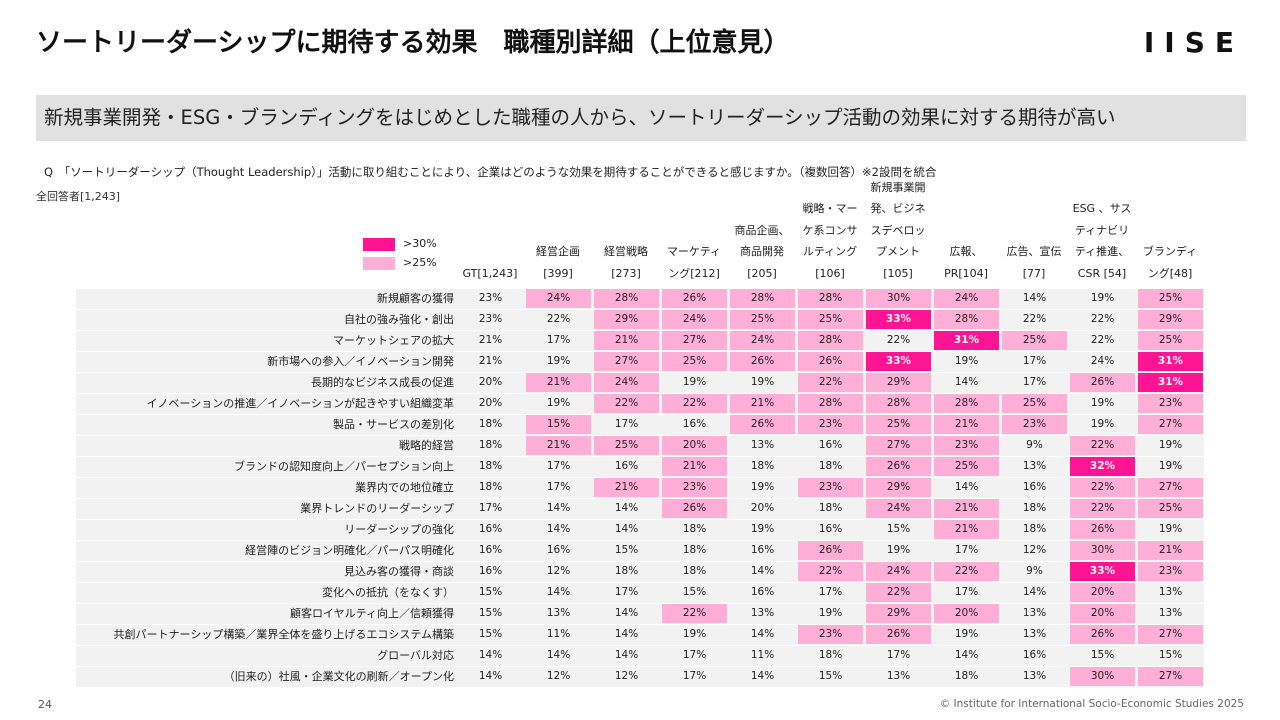  What do you see at coordinates (420, 243) in the screenshot?
I see `legend-label-high: >30%` at bounding box center [420, 243].